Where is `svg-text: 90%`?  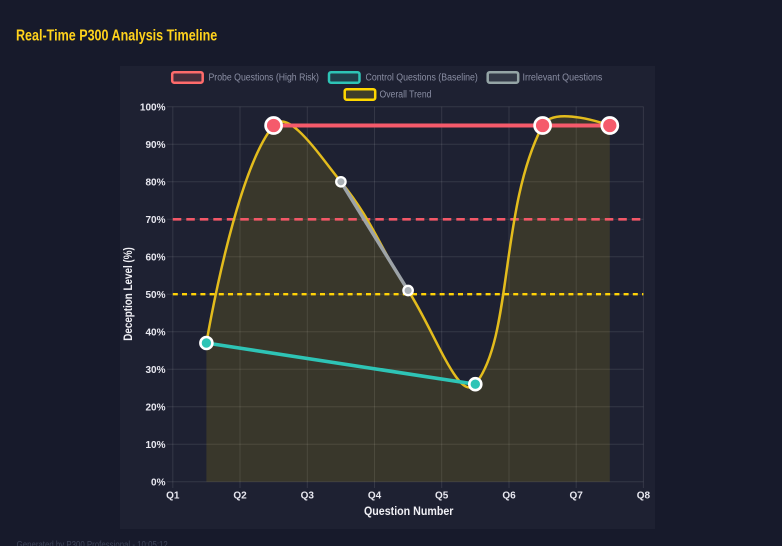 svg-text: 90% is located at coordinates (155, 145).